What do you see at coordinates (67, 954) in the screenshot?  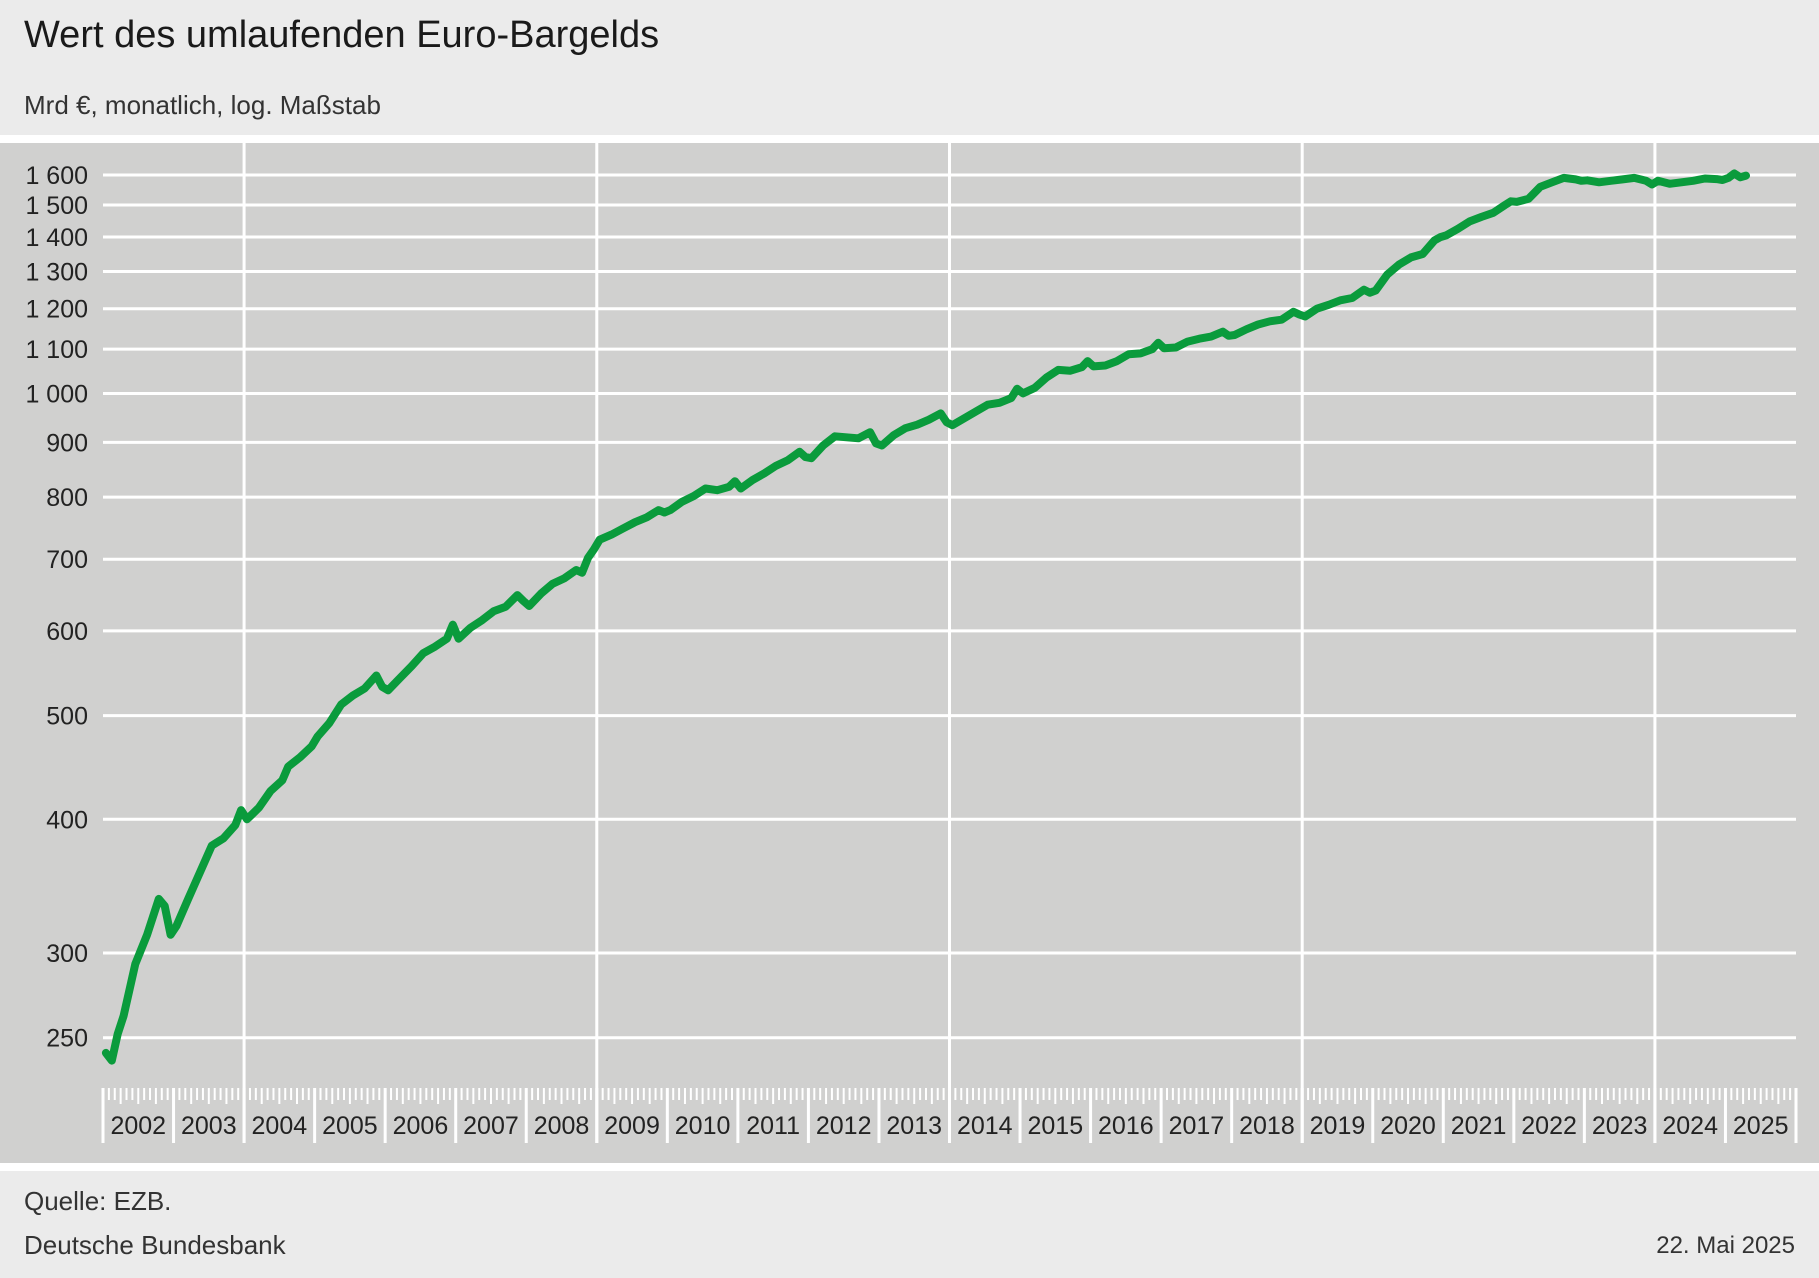 I see `y-tick-label: 300` at bounding box center [67, 954].